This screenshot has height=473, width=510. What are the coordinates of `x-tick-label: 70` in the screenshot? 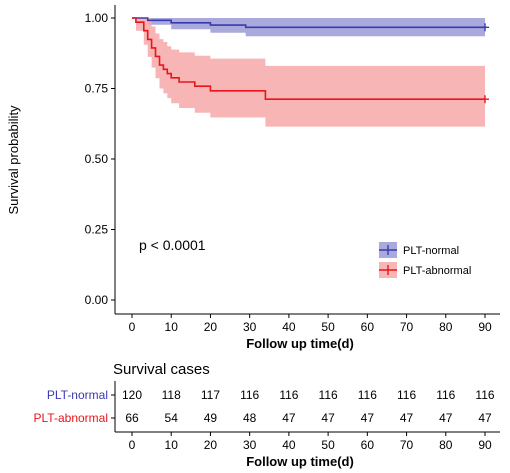 It's located at (407, 327).